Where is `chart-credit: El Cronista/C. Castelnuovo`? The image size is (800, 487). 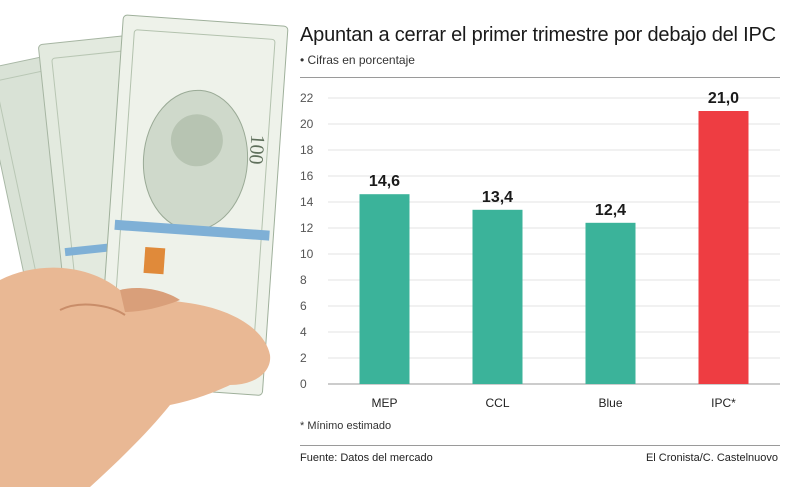 chart-credit: El Cronista/C. Castelnuovo is located at coordinates (711, 458).